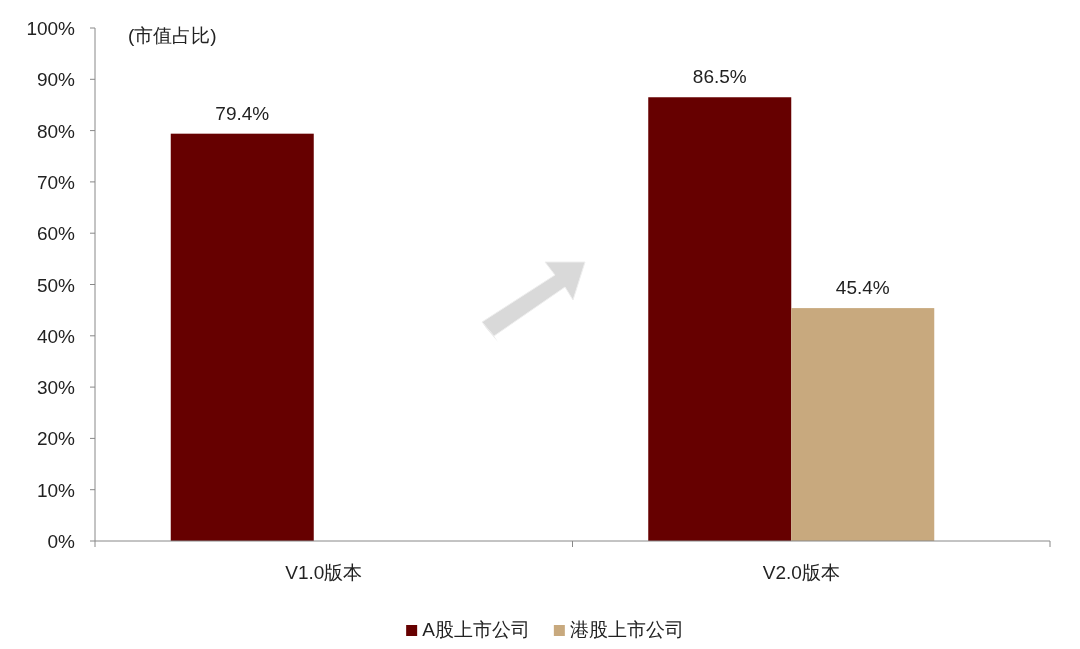 The height and width of the screenshot is (649, 1080). I want to click on legend-label: A股上市公司, so click(476, 629).